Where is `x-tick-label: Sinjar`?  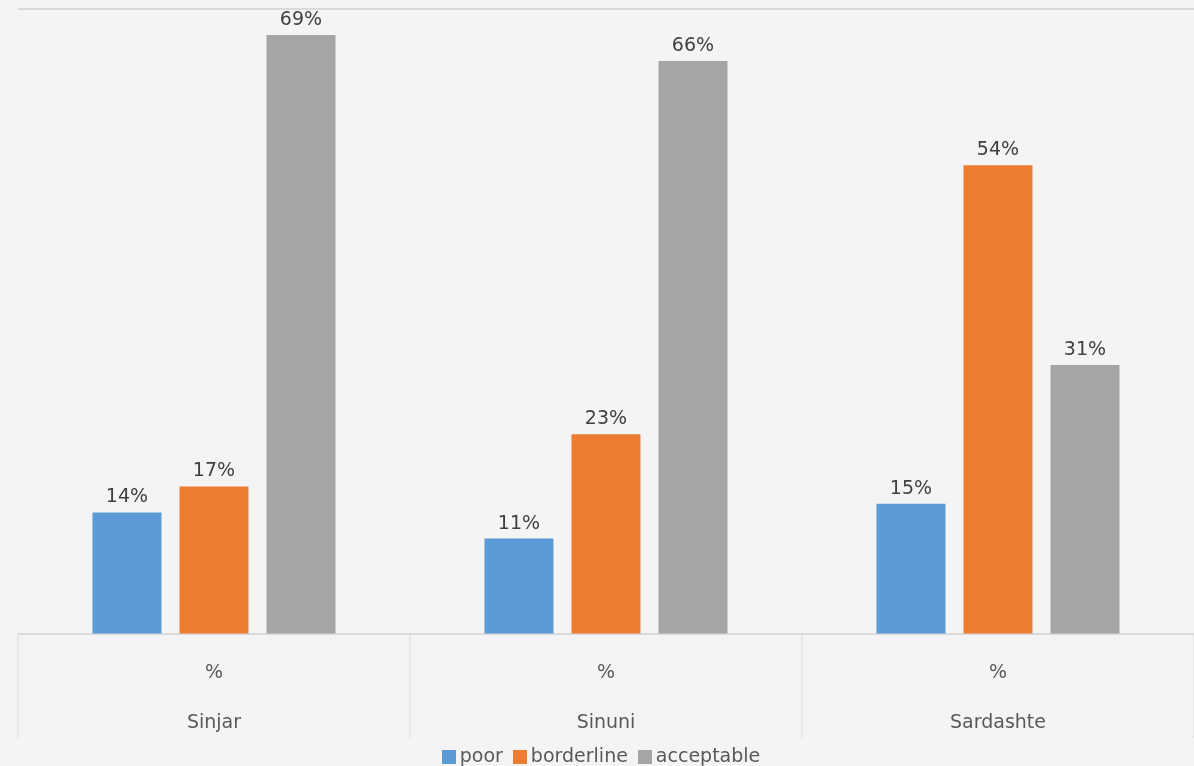
x-tick-label: Sinjar is located at coordinates (214, 721).